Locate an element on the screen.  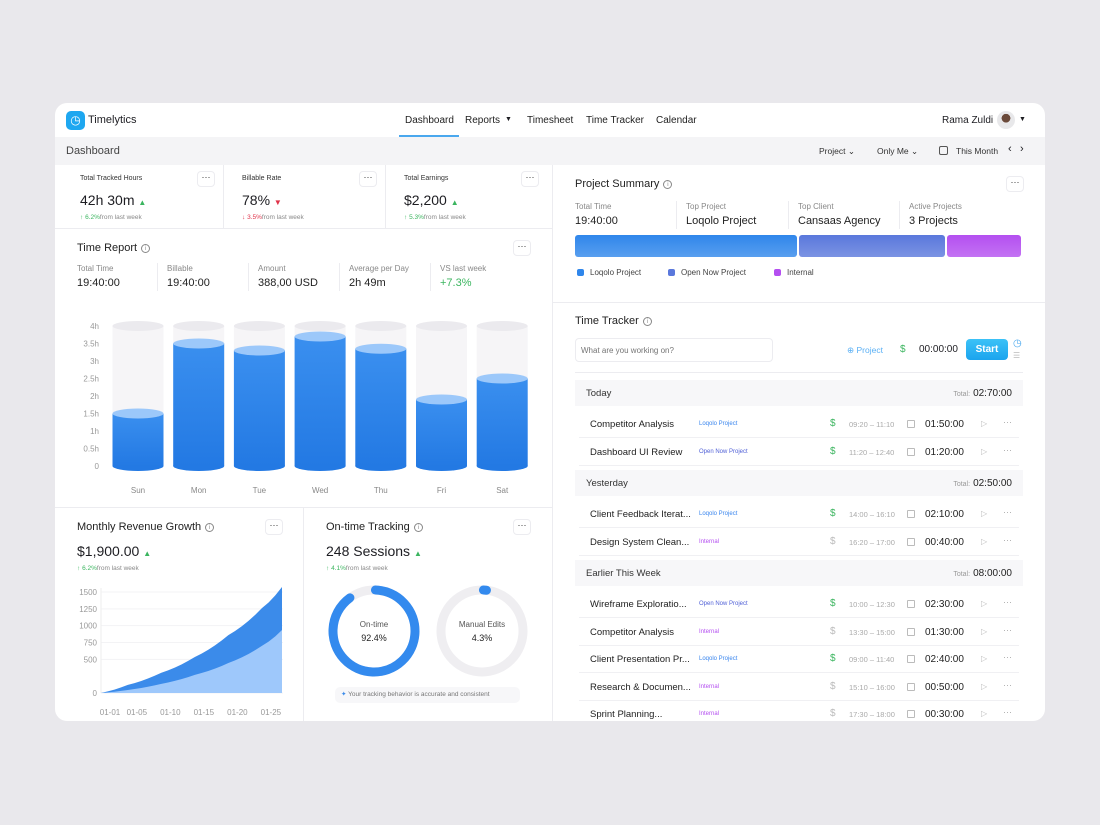
x-tick-label: 01-25 is located at coordinates (271, 712).